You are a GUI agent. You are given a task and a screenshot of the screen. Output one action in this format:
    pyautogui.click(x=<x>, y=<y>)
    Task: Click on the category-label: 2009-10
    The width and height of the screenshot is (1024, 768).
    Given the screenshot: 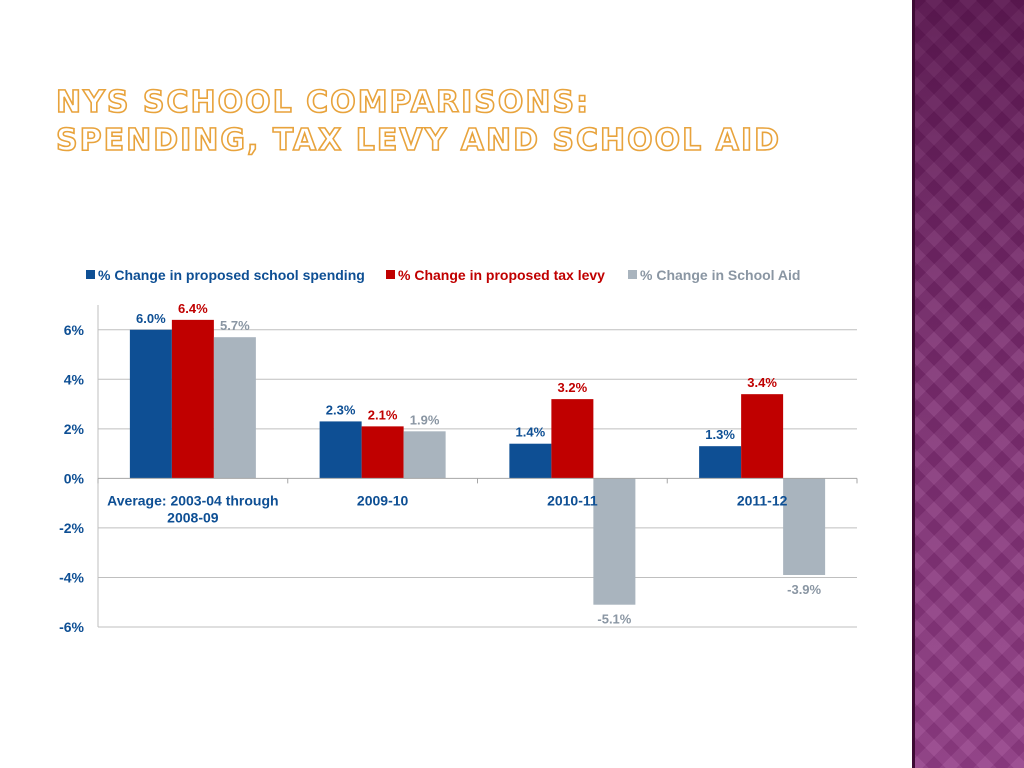 What is the action you would take?
    pyautogui.click(x=383, y=500)
    